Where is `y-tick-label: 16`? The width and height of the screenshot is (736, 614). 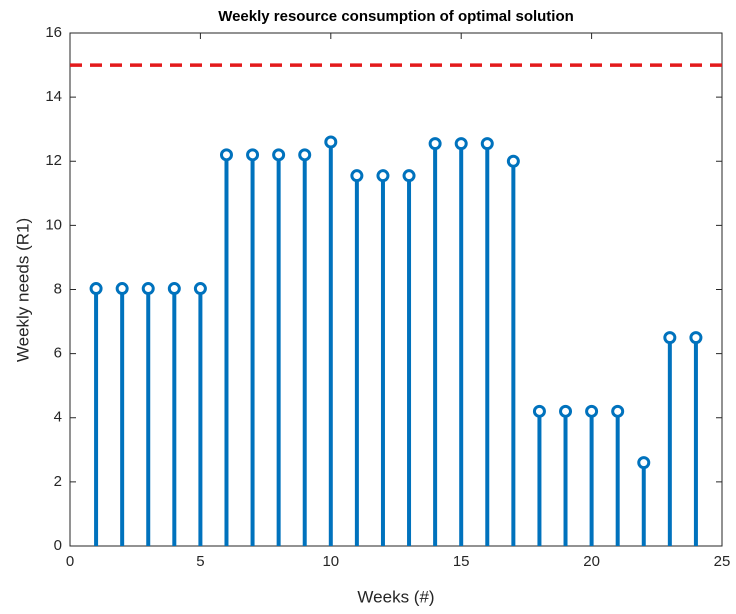
y-tick-label: 16 is located at coordinates (53, 32).